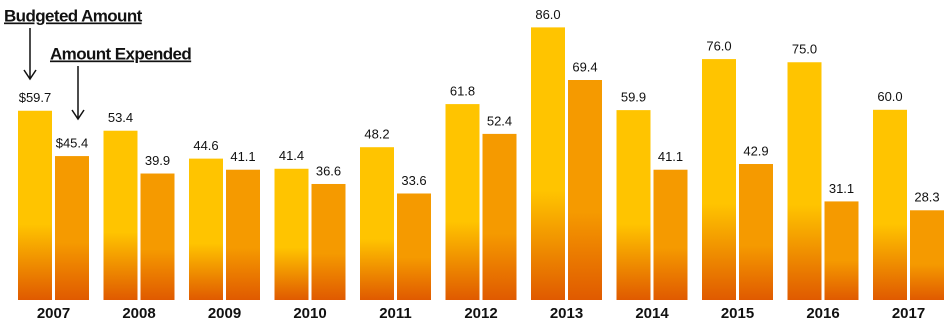  What do you see at coordinates (462, 91) in the screenshot?
I see `value-label: 61.8` at bounding box center [462, 91].